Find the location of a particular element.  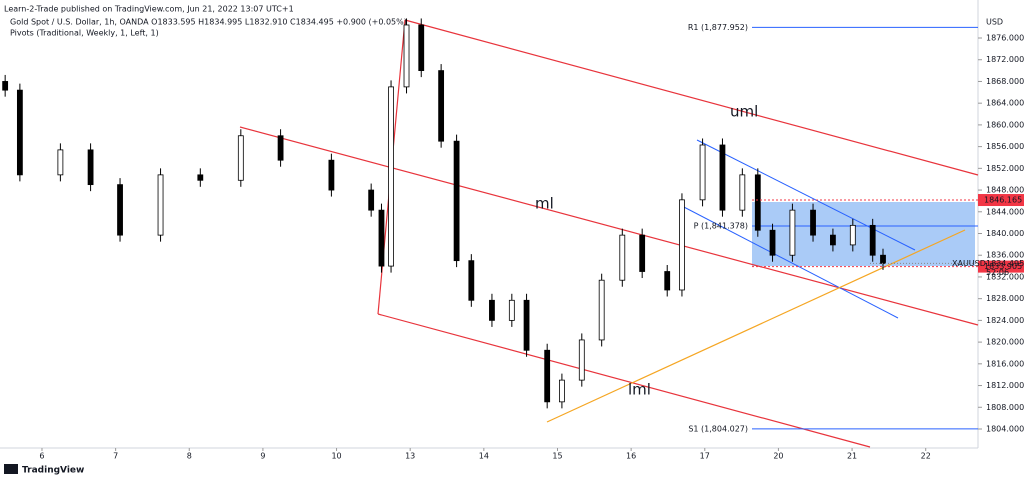

annotation: ml is located at coordinates (544, 204).